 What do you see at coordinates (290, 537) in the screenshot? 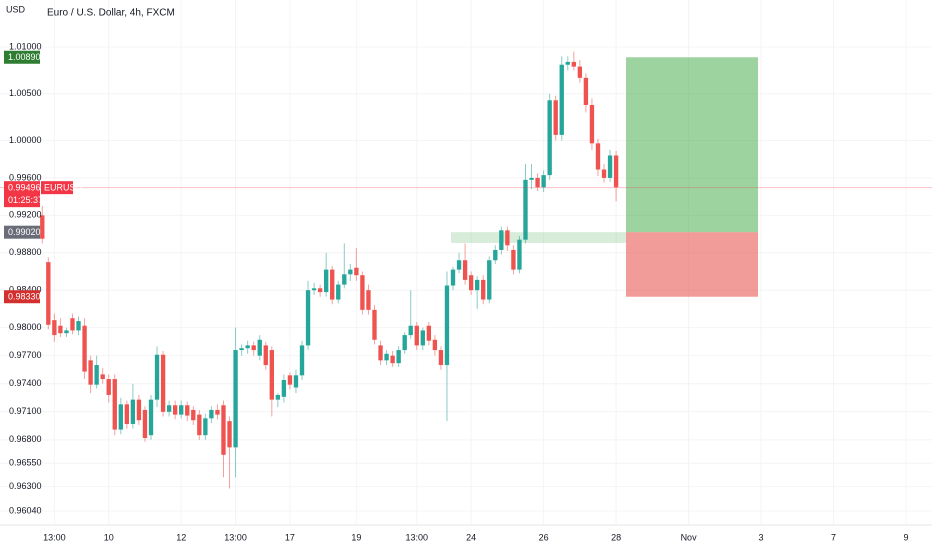
I see `x-tick-label: 17` at bounding box center [290, 537].